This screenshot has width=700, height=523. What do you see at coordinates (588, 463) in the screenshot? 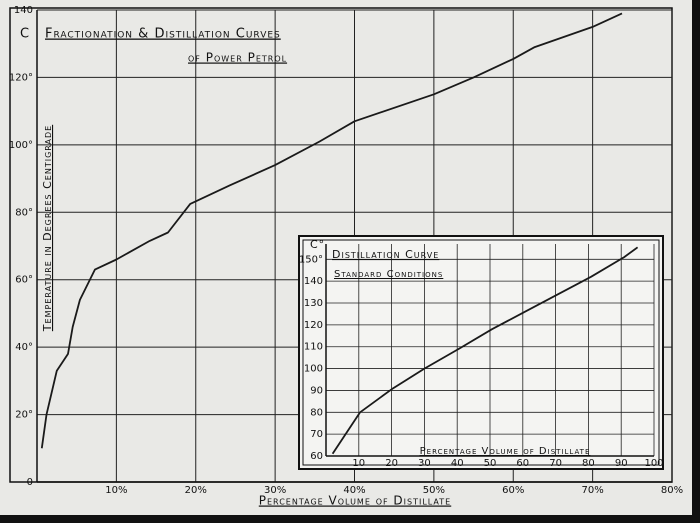
I see `x-tick-label: 80` at bounding box center [588, 463].